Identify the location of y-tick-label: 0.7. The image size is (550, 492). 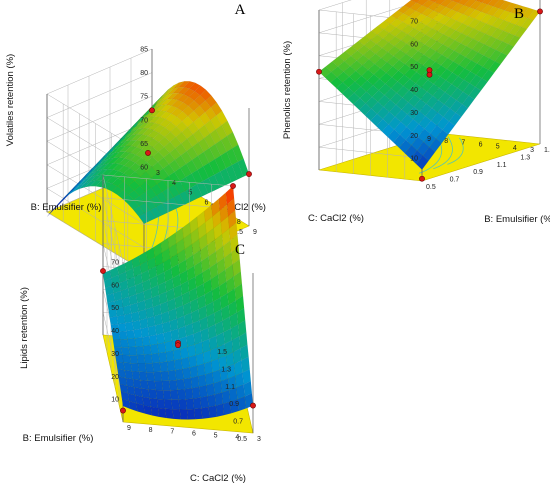
(238, 422).